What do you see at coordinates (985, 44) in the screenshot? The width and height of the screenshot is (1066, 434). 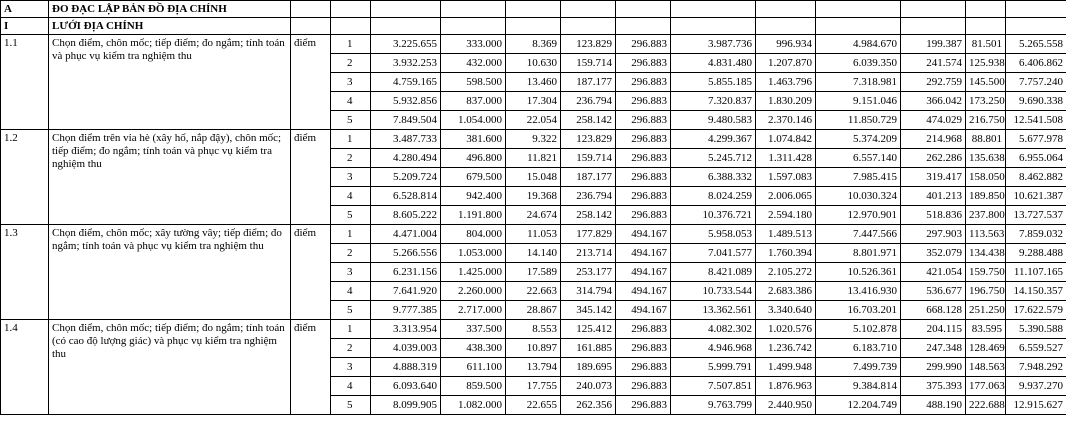 I see `value-cell: 81.501` at bounding box center [985, 44].